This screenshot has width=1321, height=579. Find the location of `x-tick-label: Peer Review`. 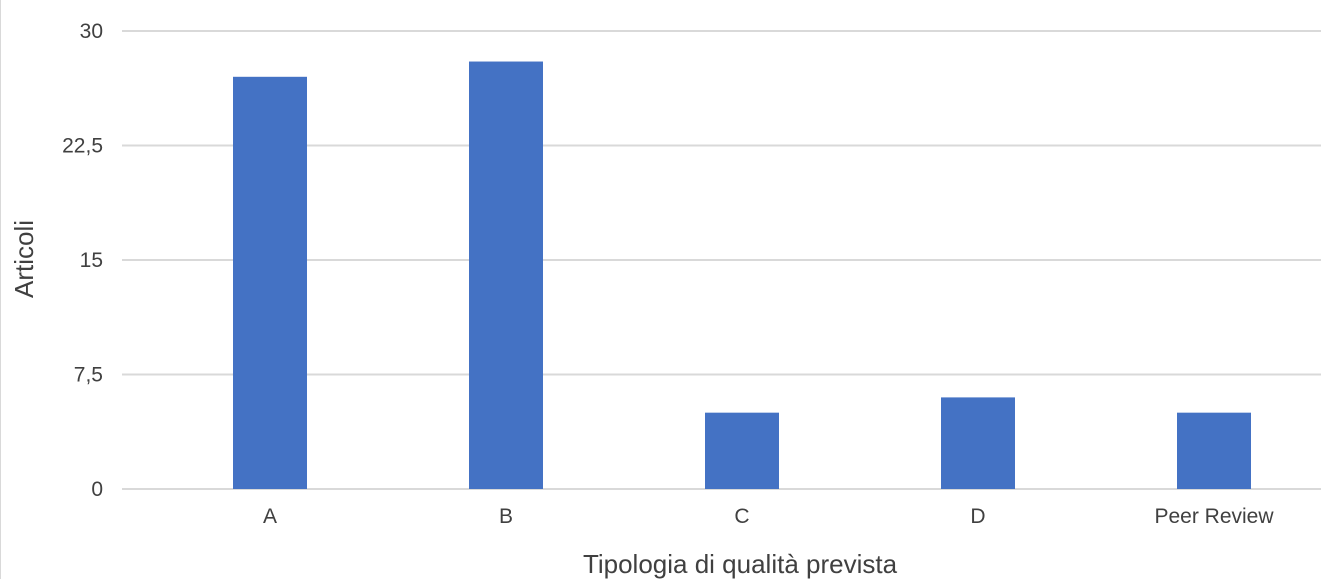

x-tick-label: Peer Review is located at coordinates (1214, 516).